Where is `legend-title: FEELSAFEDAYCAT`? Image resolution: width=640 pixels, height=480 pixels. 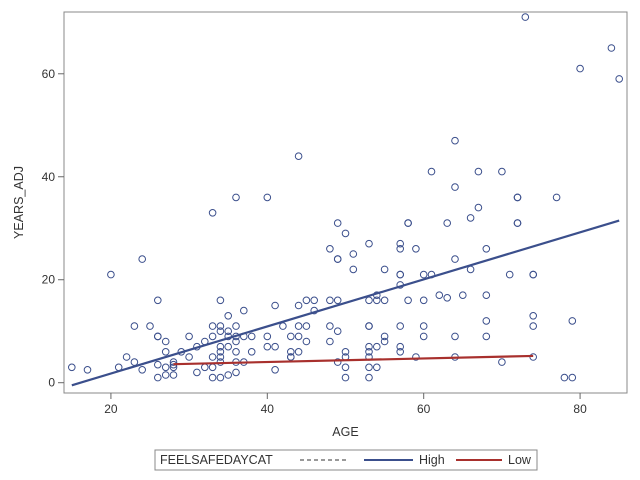
legend-title: FEELSAFEDAYCAT is located at coordinates (216, 460).